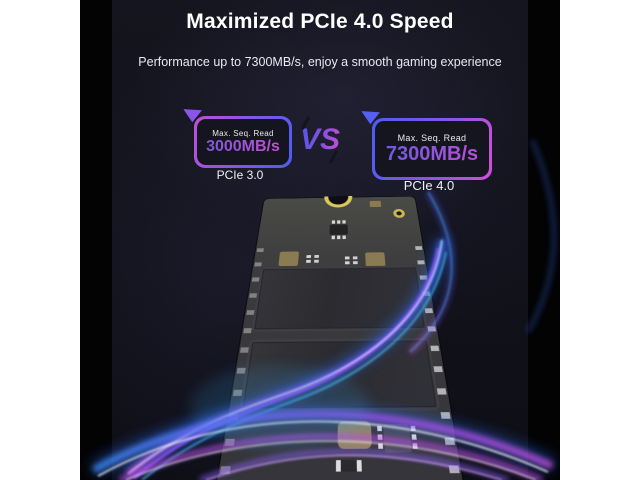 This screenshot has width=640, height=480. Describe the element at coordinates (243, 133) in the screenshot. I see `pcie3-metric-label: Max. Seq. Read` at that location.